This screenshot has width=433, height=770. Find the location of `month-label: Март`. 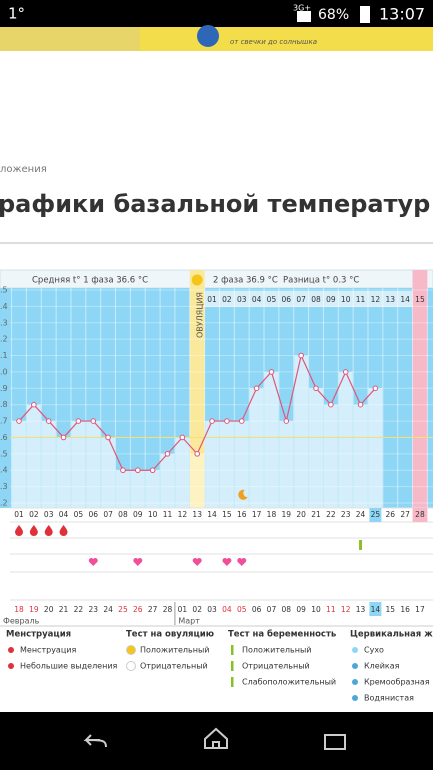

month-label: Март is located at coordinates (189, 621).